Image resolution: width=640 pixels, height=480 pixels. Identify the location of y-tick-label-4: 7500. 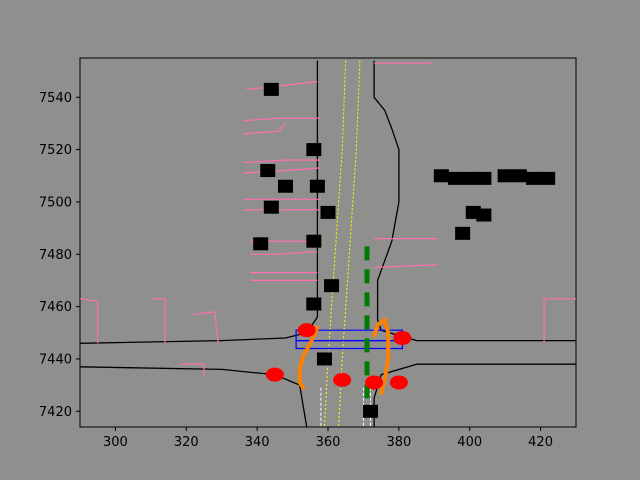
(55, 202).